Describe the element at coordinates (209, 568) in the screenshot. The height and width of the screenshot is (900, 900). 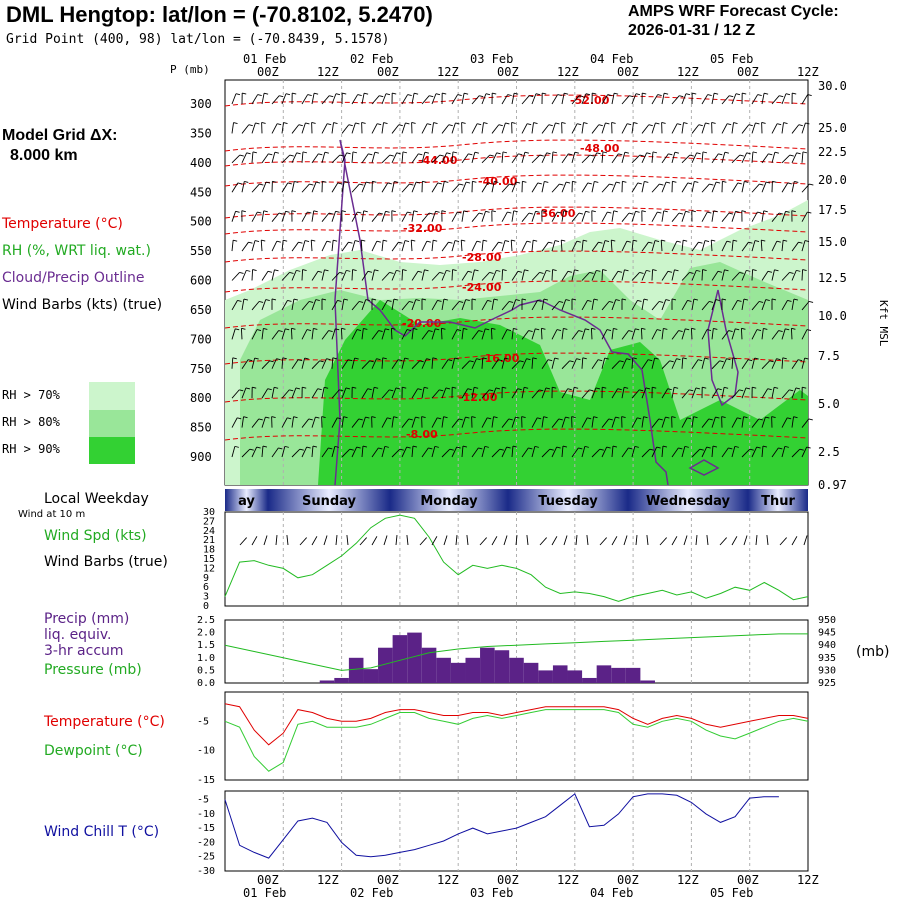
I see `wind-tick-6: 12` at that location.